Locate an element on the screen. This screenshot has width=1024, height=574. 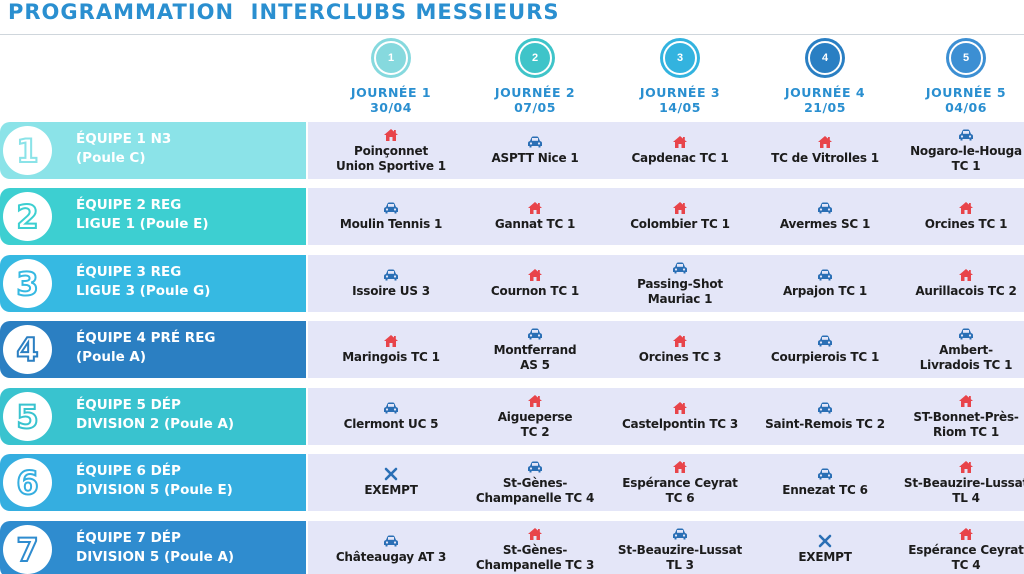
team-number: 2 is located at coordinates (27, 216).